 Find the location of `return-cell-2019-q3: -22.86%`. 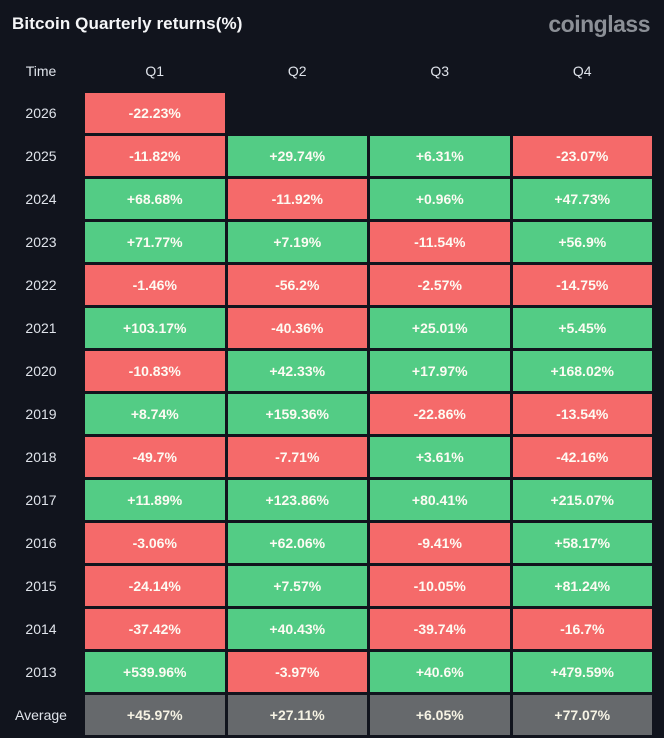

return-cell-2019-q3: -22.86% is located at coordinates (440, 414).